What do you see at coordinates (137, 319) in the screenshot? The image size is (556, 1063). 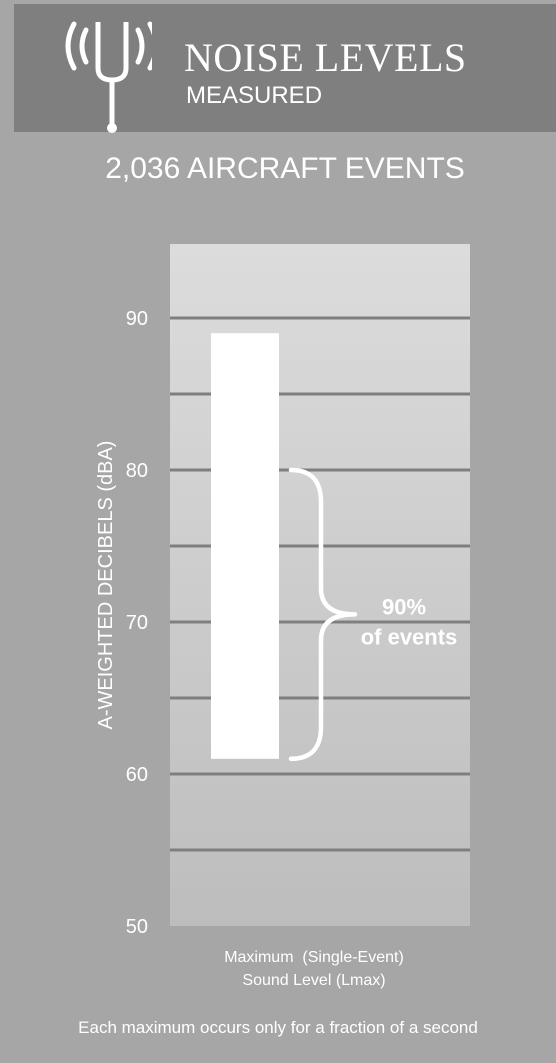 I see `y-tick-label: 90` at bounding box center [137, 319].